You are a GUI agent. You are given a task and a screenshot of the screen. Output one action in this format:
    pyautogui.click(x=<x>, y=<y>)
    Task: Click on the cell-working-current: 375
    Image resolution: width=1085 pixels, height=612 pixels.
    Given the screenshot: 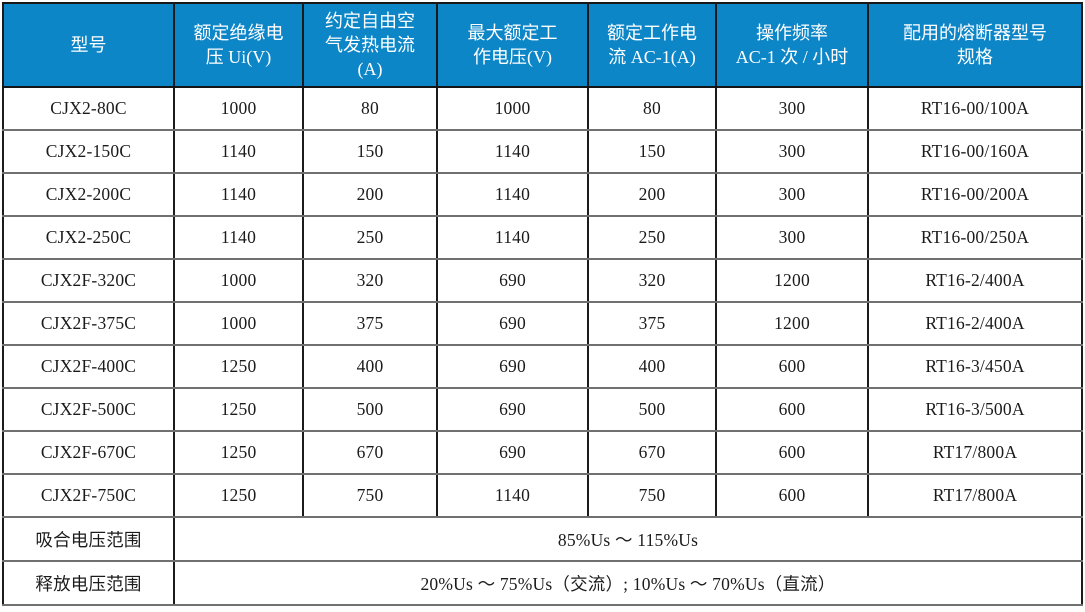 What is the action you would take?
    pyautogui.click(x=652, y=323)
    